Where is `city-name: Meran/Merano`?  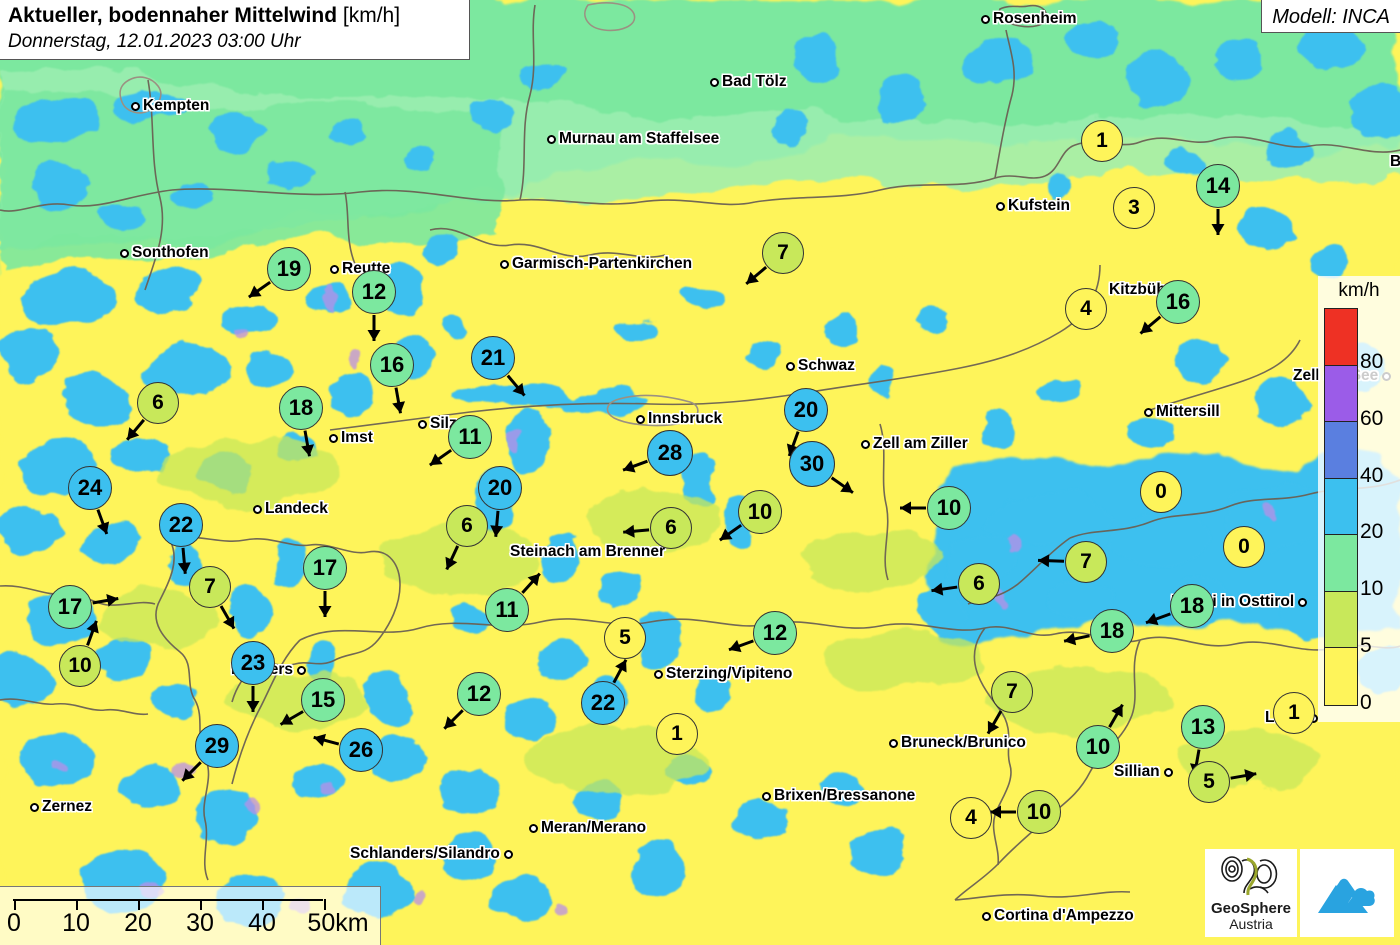 city-name: Meran/Merano is located at coordinates (594, 827).